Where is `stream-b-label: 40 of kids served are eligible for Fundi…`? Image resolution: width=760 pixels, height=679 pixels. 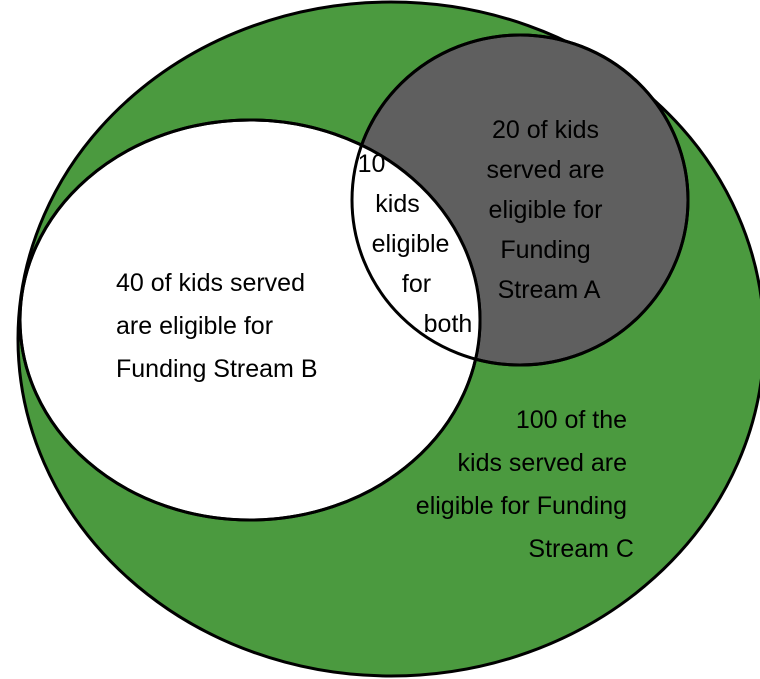
stream-b-label: 40 of kids served are eligible for Fundi… is located at coordinates (217, 326).